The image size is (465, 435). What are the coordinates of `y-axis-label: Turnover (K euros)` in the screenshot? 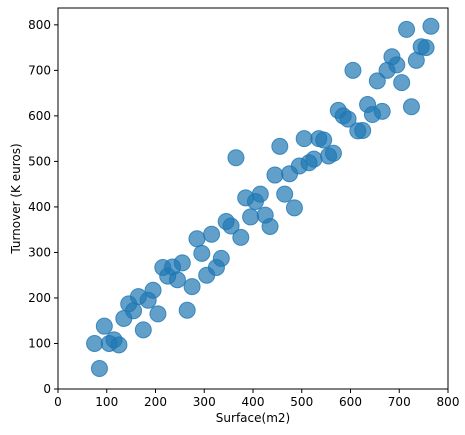 It's located at (16, 198).